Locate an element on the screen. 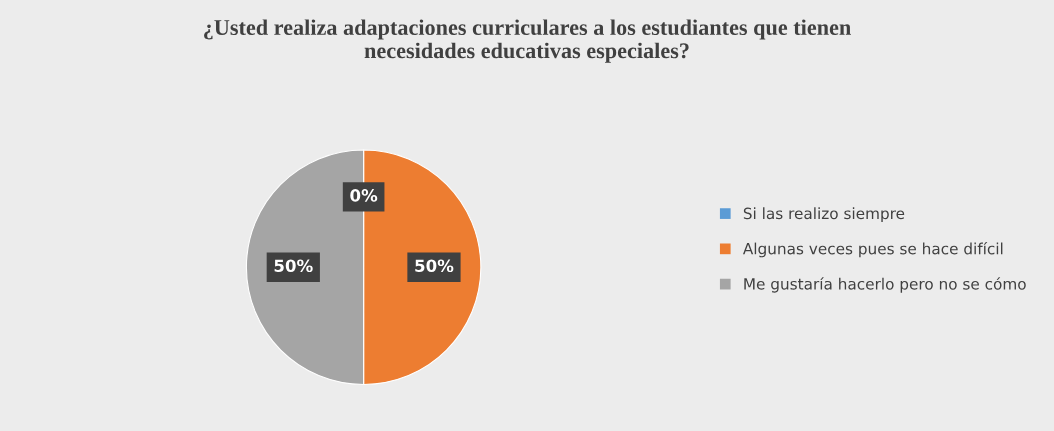  text: 0% is located at coordinates (364, 195).